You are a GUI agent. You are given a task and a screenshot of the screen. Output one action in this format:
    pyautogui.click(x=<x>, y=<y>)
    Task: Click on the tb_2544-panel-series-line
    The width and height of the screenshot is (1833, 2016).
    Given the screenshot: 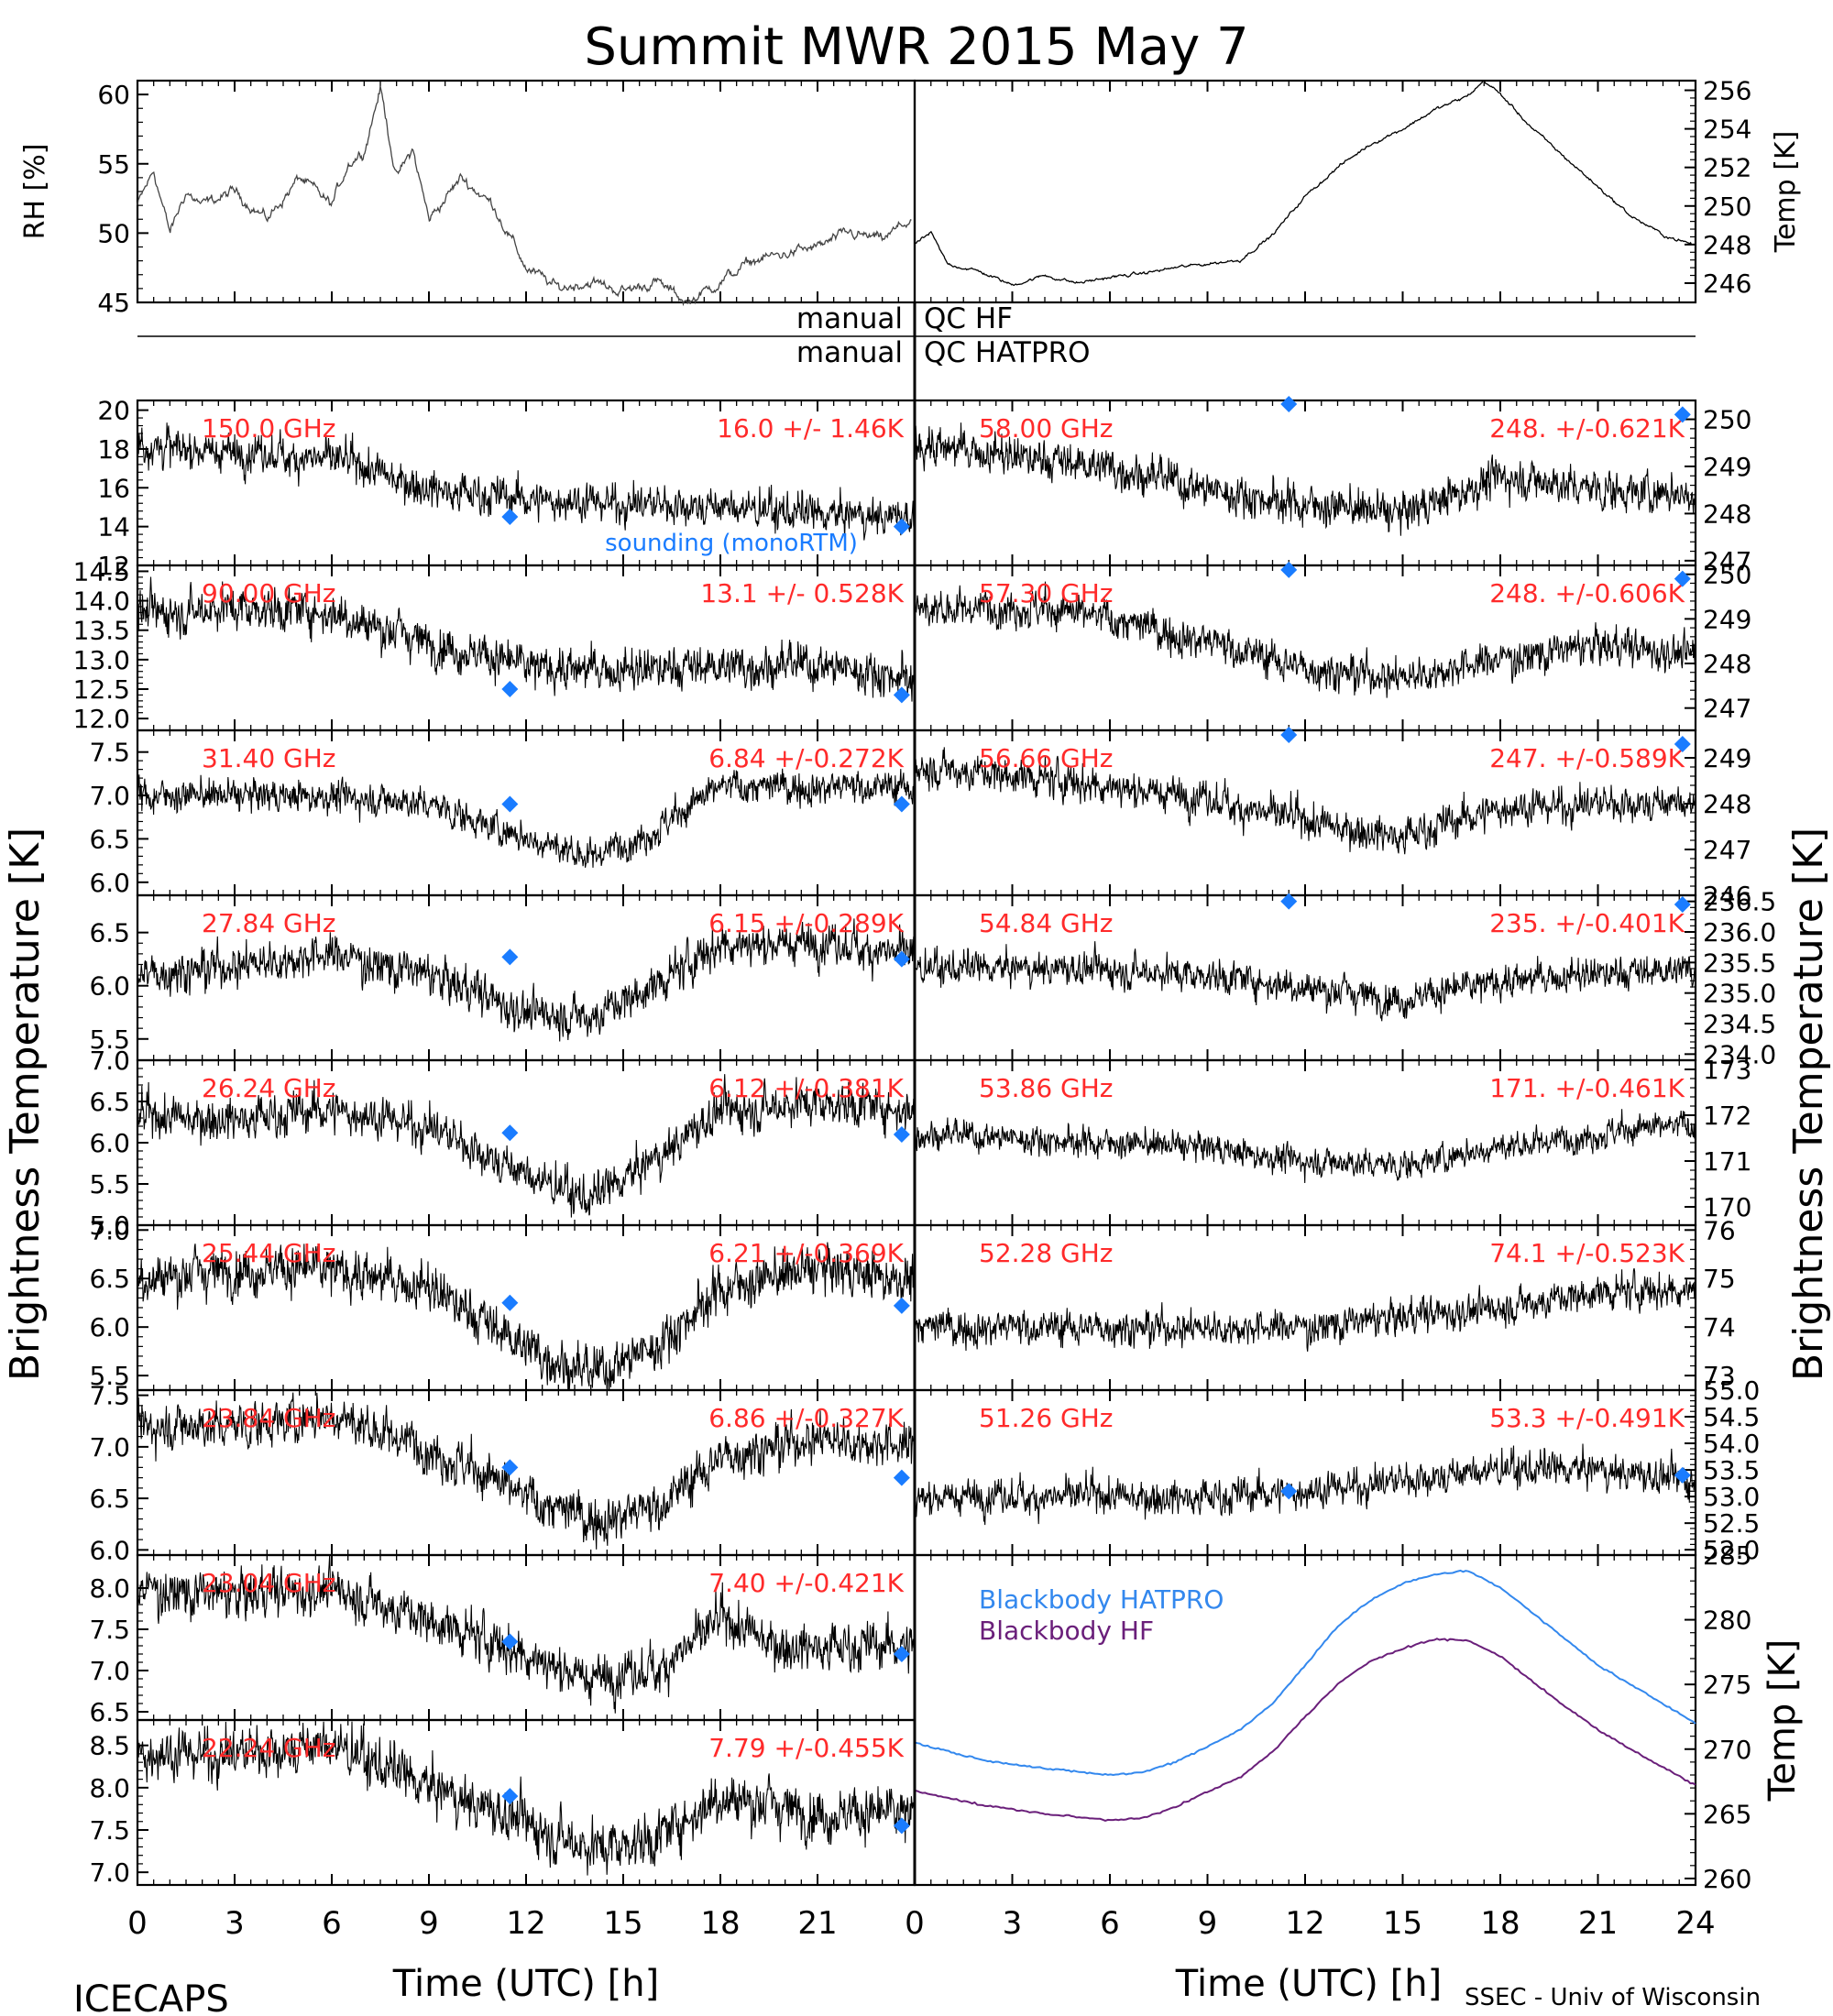 What is the action you would take?
    pyautogui.click(x=526, y=1316)
    